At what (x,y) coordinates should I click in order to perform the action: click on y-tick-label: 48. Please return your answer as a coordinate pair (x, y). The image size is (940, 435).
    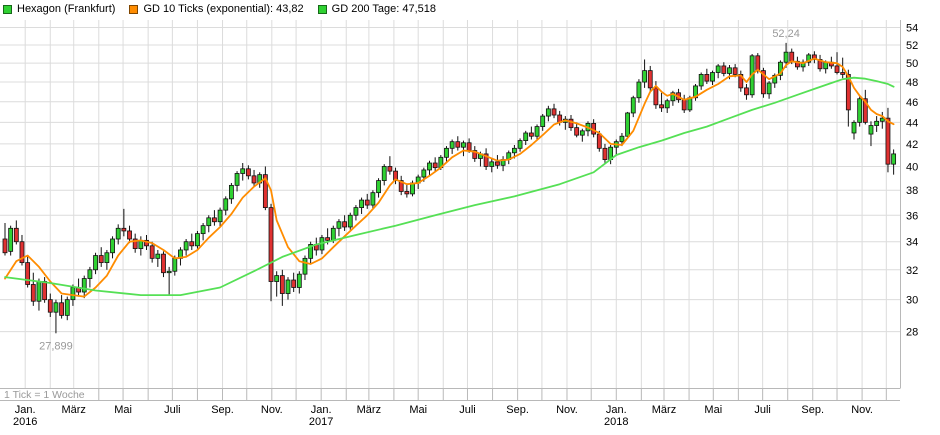
    Looking at the image, I should click on (912, 83).